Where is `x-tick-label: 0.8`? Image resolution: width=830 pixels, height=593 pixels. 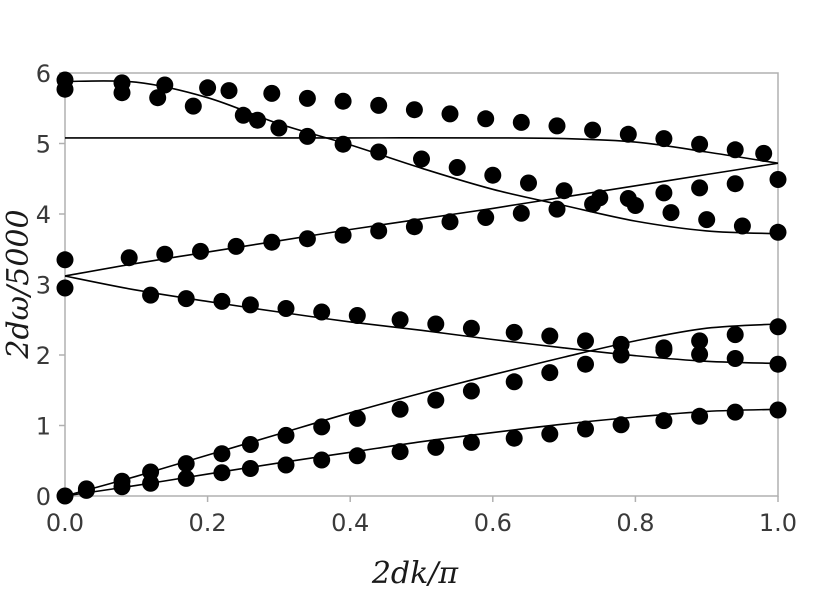 x-tick-label: 0.8 is located at coordinates (635, 523).